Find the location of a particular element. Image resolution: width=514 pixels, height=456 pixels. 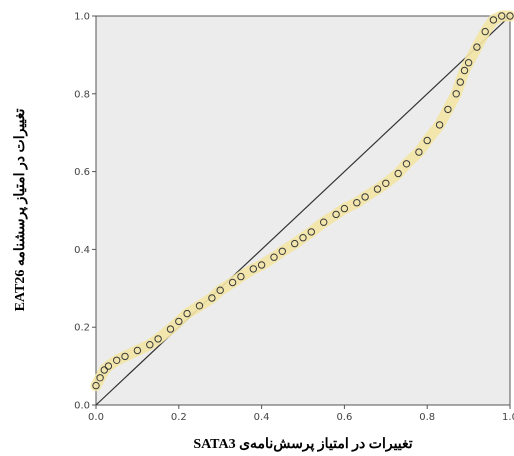

y-tick-label: 0.8 is located at coordinates (82, 94).